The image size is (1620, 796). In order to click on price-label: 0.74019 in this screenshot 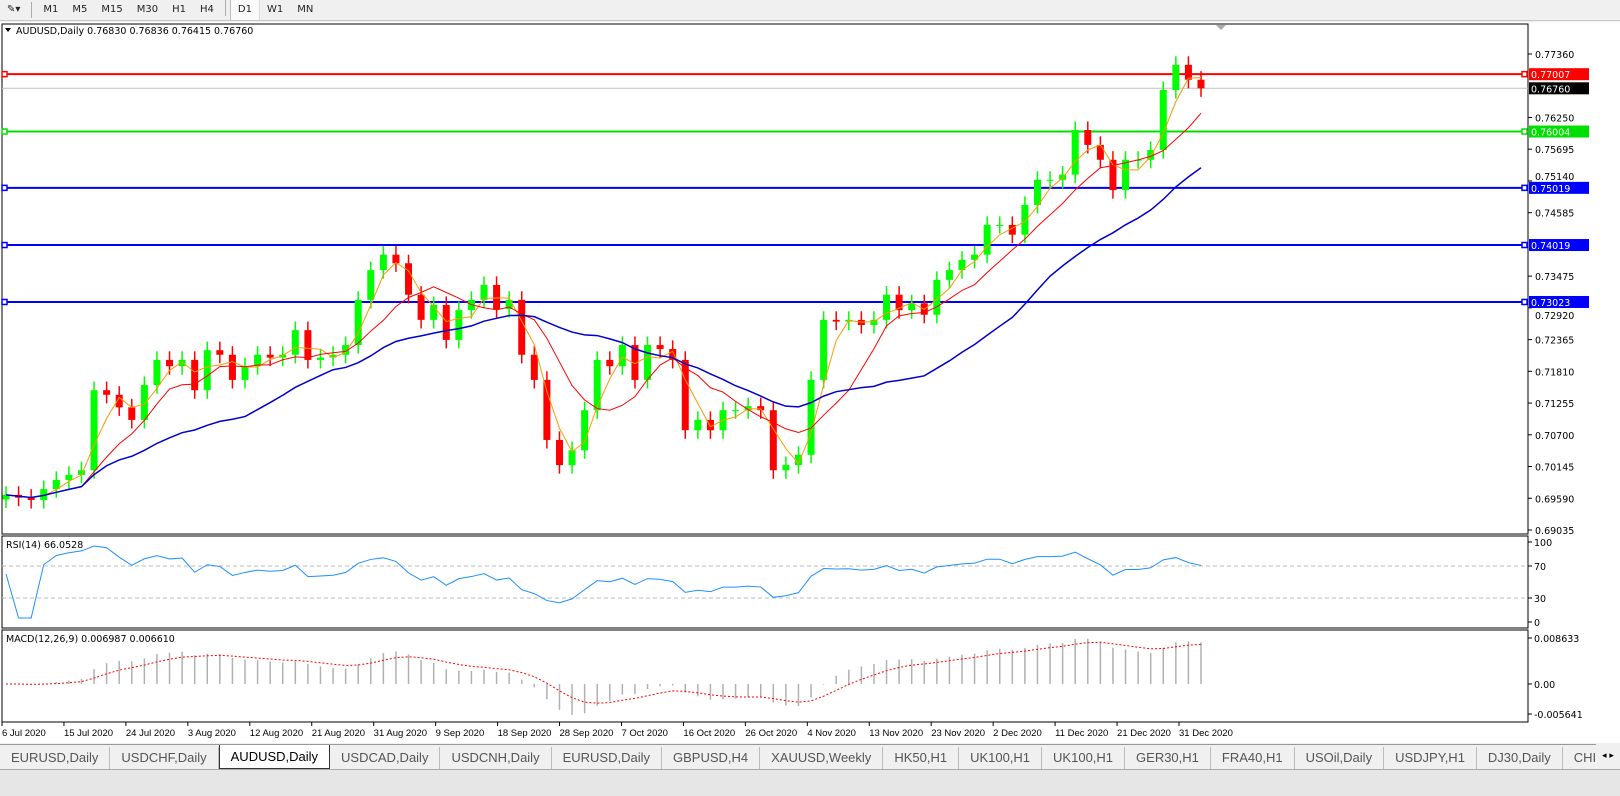, I will do `click(1550, 246)`.